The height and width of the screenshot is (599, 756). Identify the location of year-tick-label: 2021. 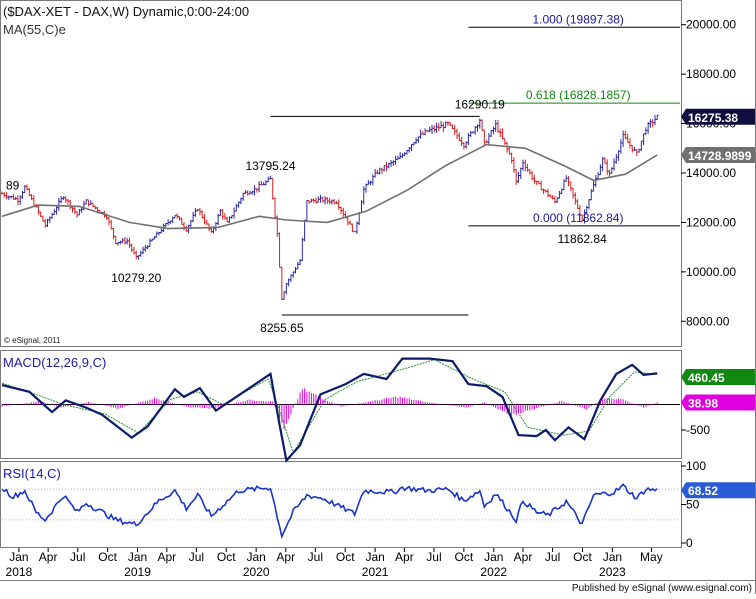
(375, 572).